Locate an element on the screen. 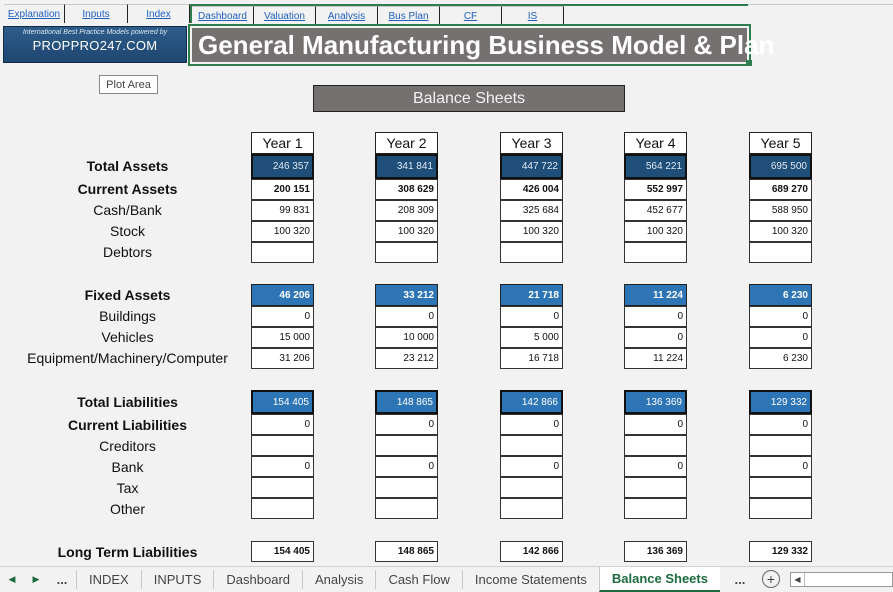 This screenshot has height=592, width=893. nav-link-inputs: Inputs is located at coordinates (96, 13).